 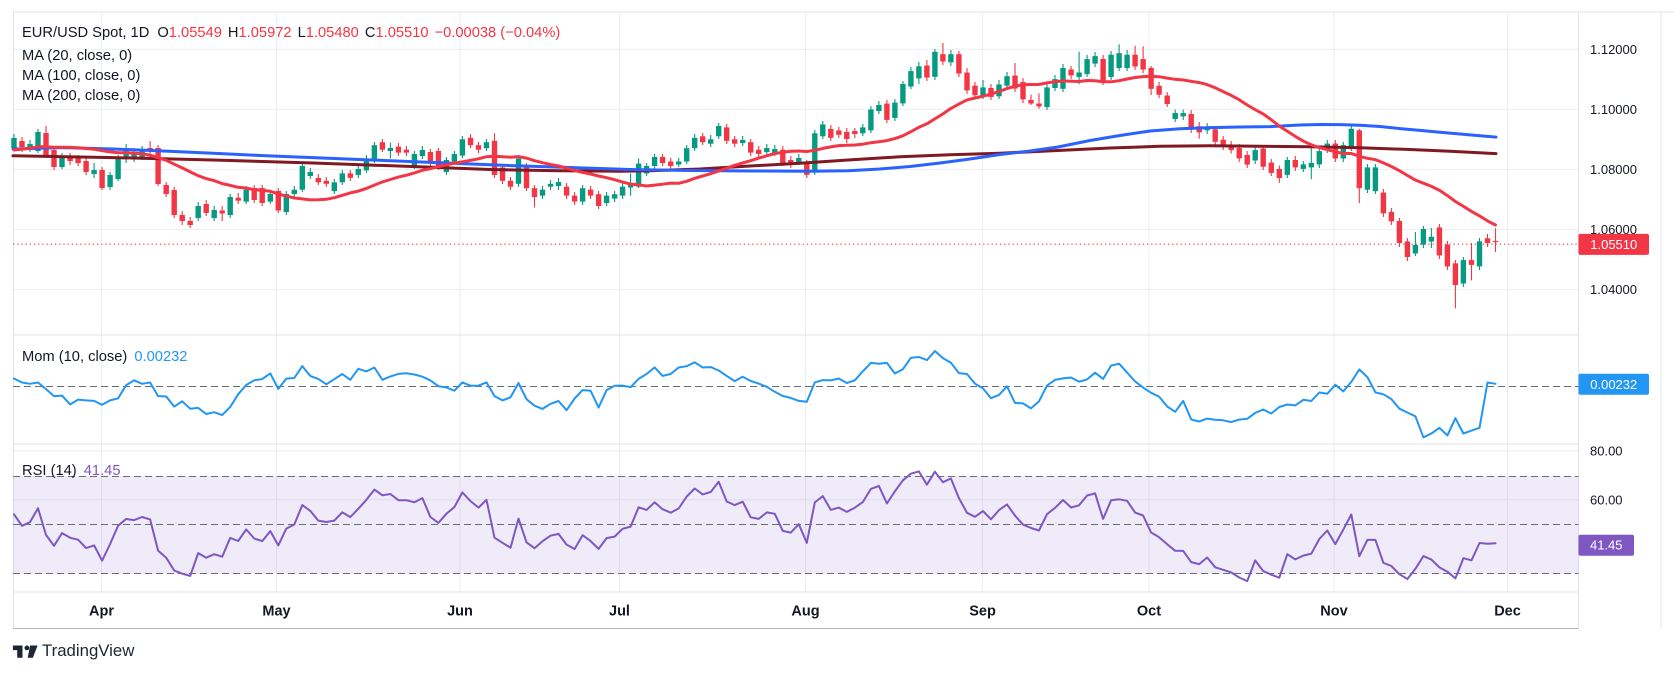 I want to click on svg-text: Jun, so click(x=460, y=612).